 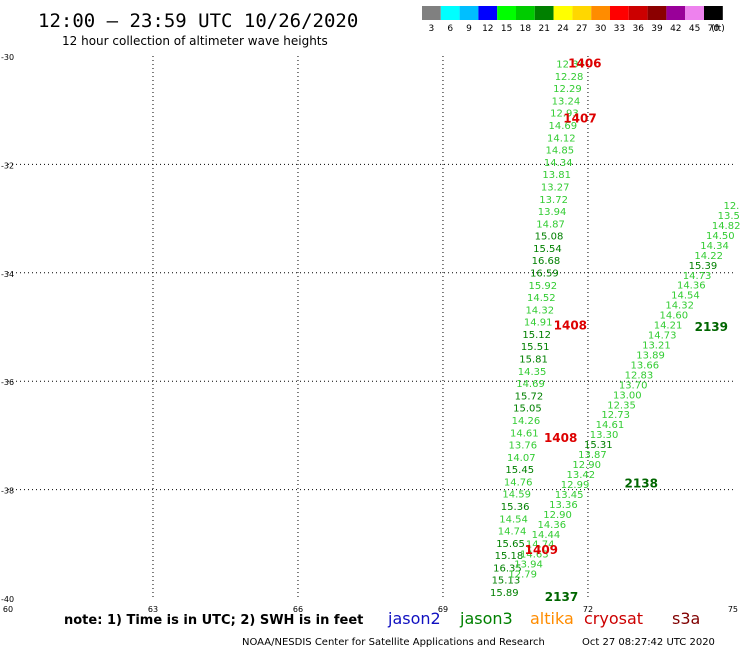 I want to click on swh-value: 12.29, so click(x=567, y=89).